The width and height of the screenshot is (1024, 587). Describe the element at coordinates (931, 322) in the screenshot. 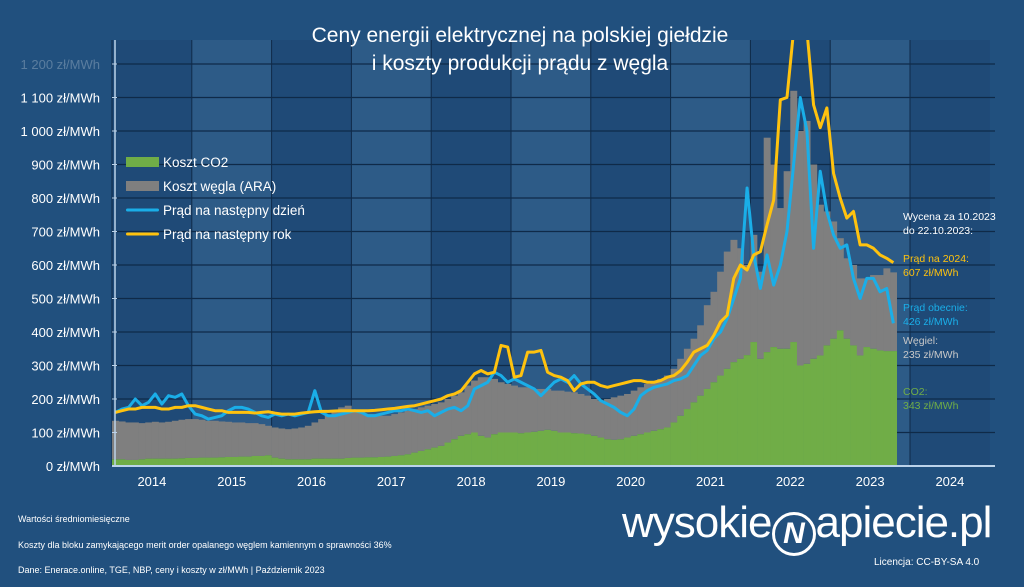

I see `note-day-ahead-value: 426 zł/MWh` at that location.